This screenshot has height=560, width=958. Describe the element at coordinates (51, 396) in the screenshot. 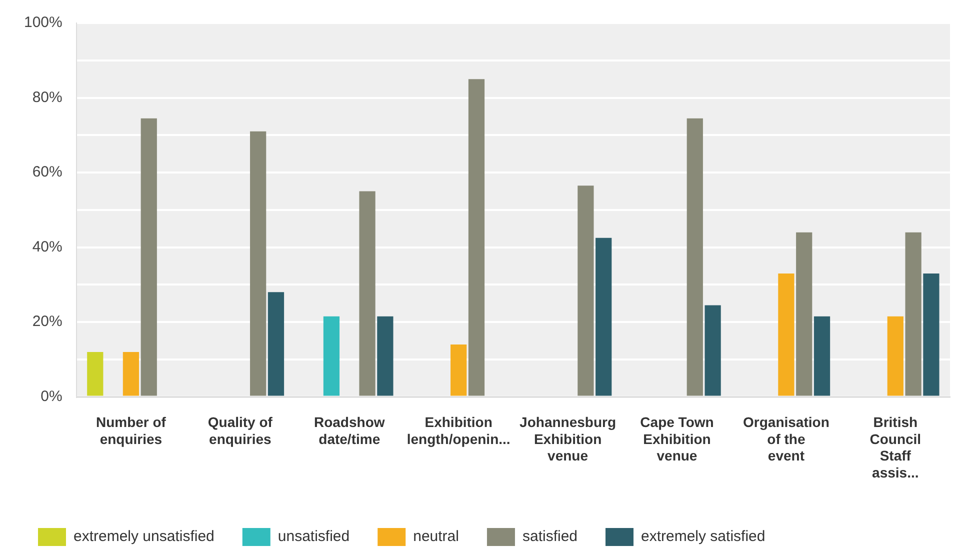

I see `y-tick-label: 0%` at that location.